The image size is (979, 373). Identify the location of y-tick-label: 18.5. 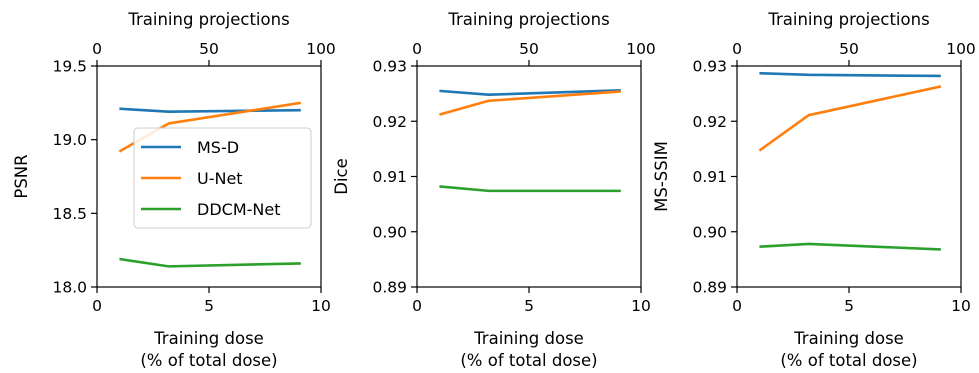
(69, 214).